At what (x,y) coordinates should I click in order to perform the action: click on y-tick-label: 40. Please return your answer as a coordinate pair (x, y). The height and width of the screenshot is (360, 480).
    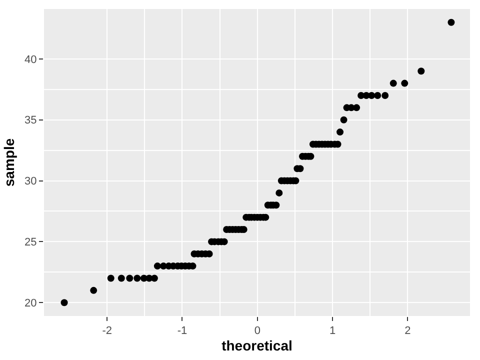
    Looking at the image, I should click on (30, 60).